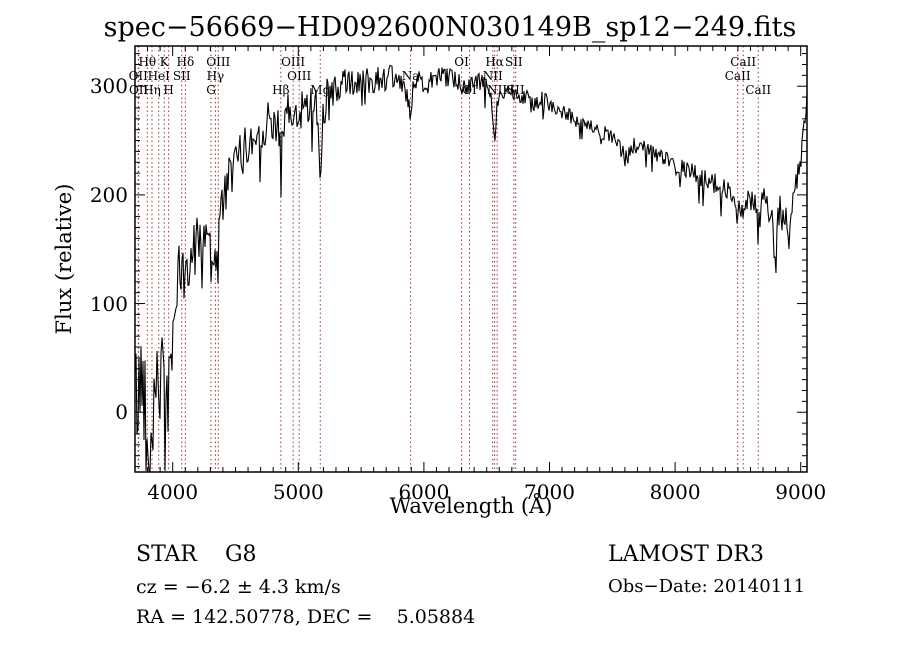 The height and width of the screenshot is (649, 900). What do you see at coordinates (211, 90) in the screenshot?
I see `spectral-line-label: G` at bounding box center [211, 90].